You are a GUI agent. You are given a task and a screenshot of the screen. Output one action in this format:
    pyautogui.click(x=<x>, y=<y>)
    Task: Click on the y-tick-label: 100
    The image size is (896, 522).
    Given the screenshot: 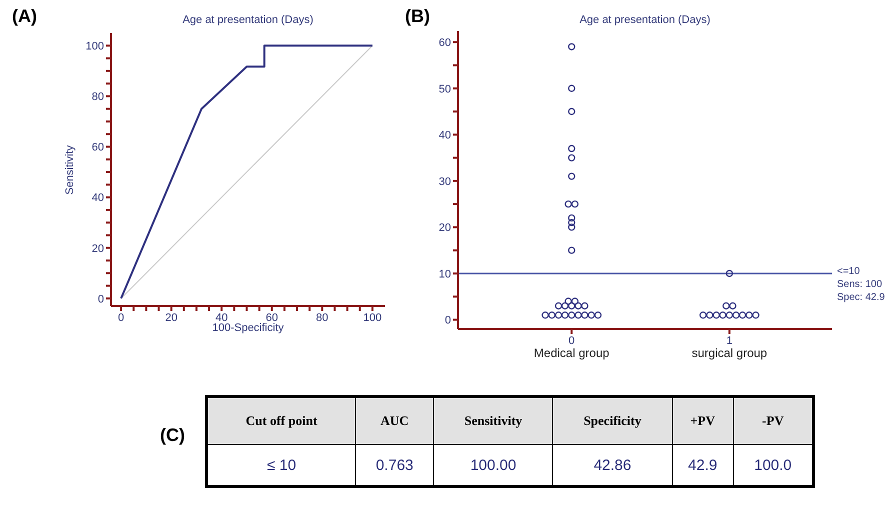 What is the action you would take?
    pyautogui.click(x=95, y=46)
    